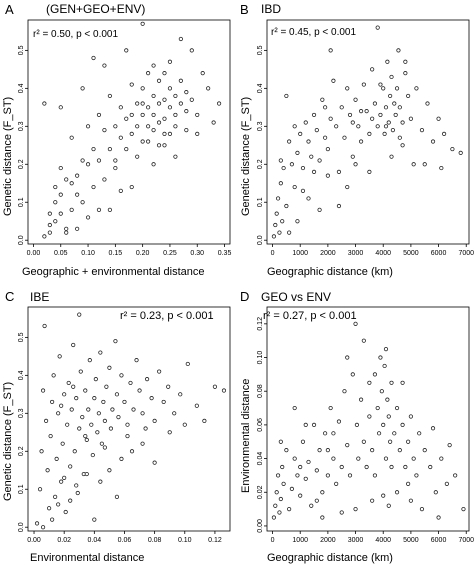 Image resolution: width=474 pixels, height=567 pixels. I want to click on y-tick: 0.10, so click(262, 357).